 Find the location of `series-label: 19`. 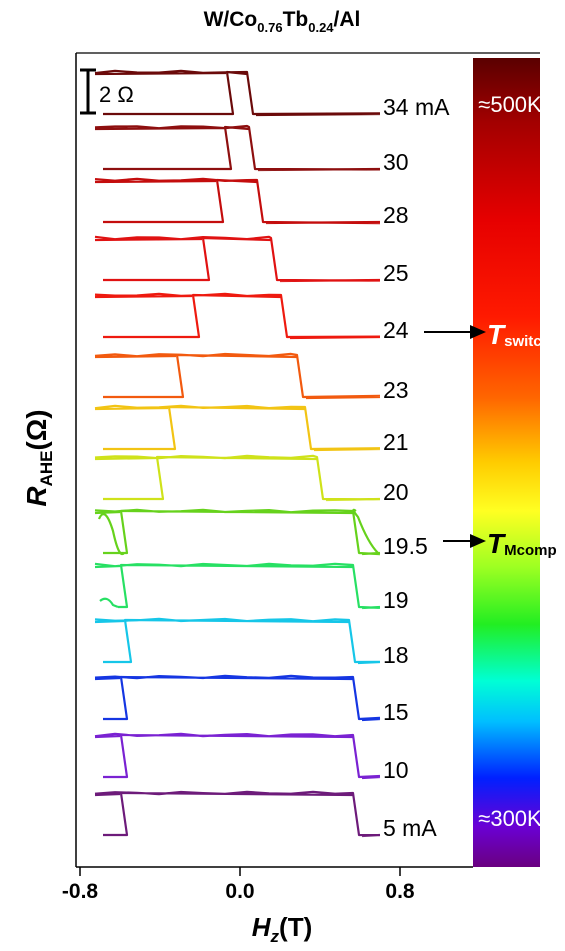

series-label: 19 is located at coordinates (396, 600).